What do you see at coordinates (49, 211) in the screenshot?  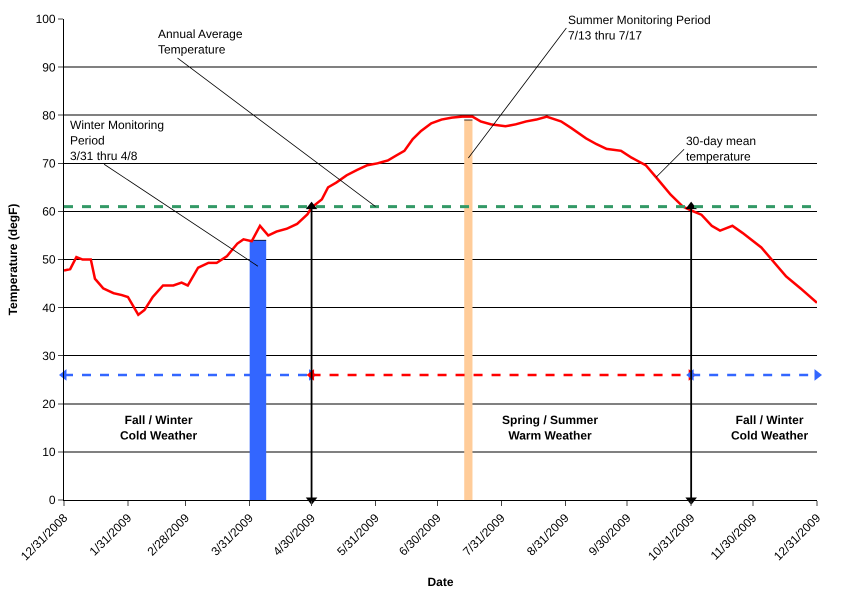 I see `y-tick-label: 60` at bounding box center [49, 211].